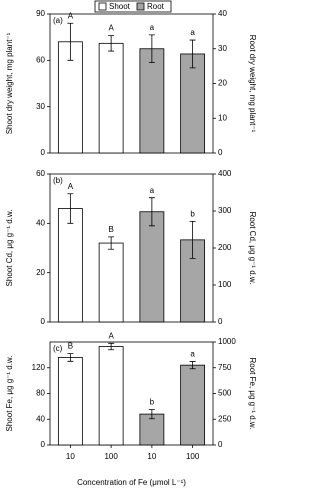  What do you see at coordinates (252, 394) in the screenshot?
I see `y2-axis-label: Root Fe, μg g⁻¹ d.w.` at bounding box center [252, 394].